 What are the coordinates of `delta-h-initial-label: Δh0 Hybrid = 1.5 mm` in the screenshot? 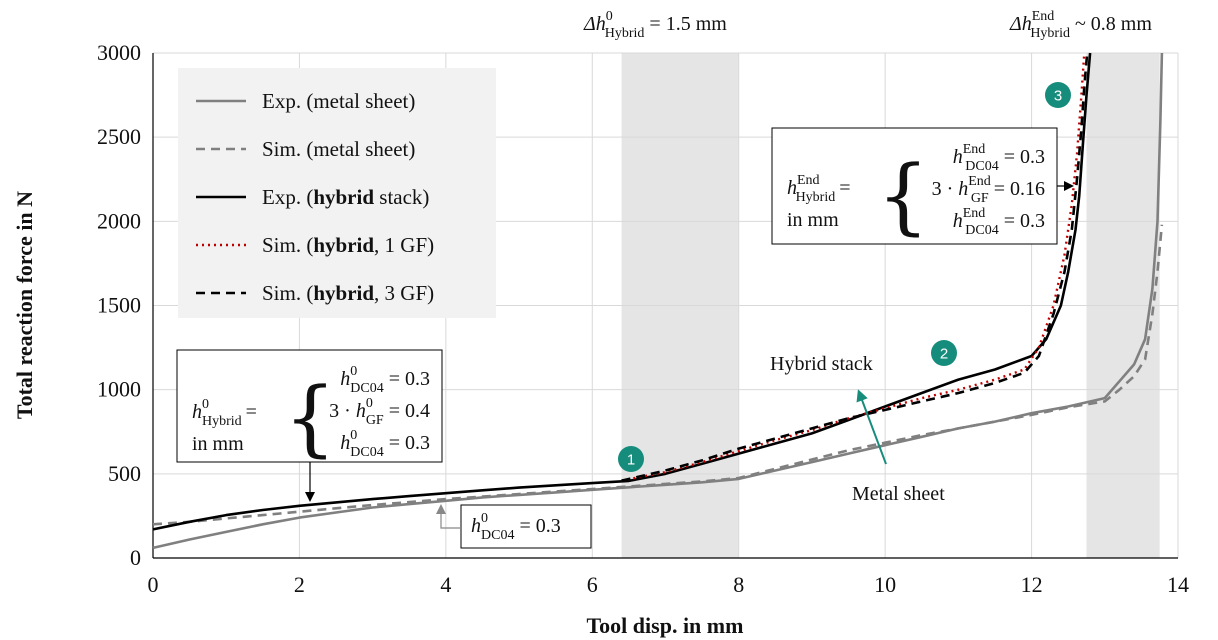 It's located at (655, 25).